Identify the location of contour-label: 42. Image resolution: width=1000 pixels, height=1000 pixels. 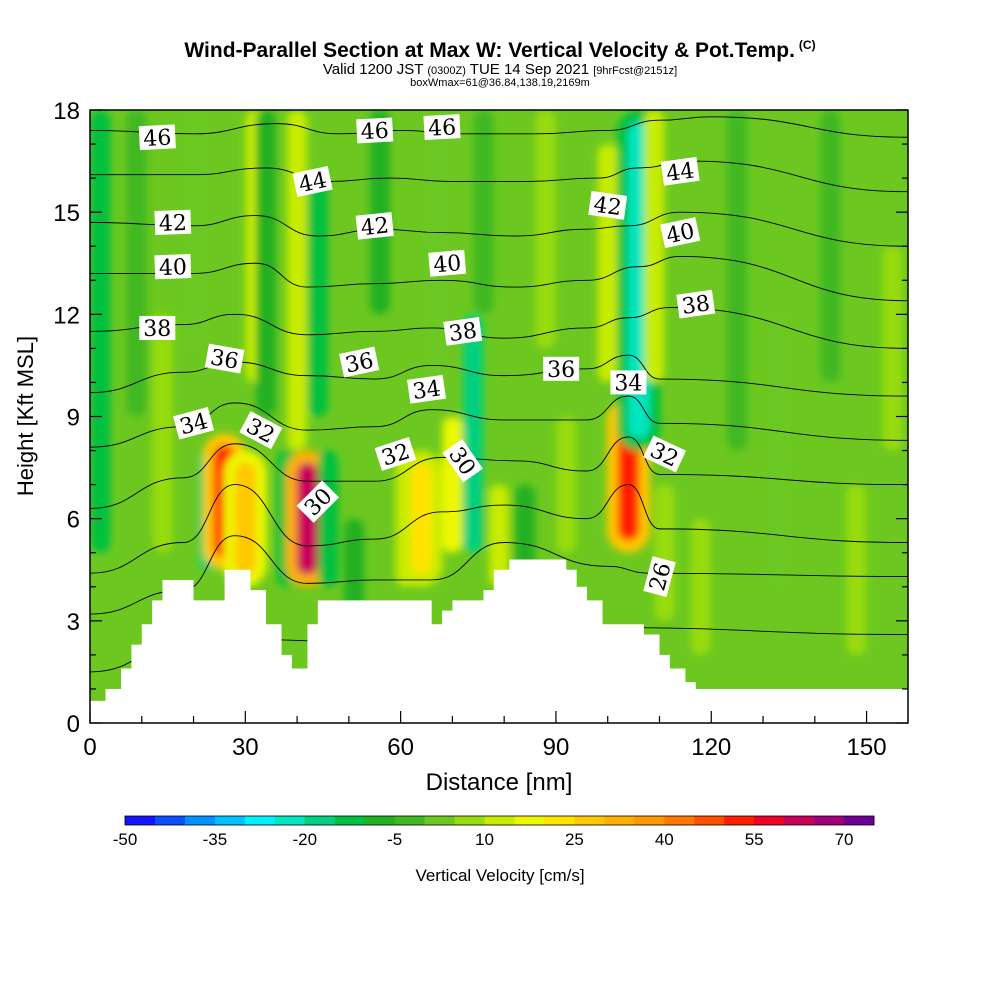
(608, 206).